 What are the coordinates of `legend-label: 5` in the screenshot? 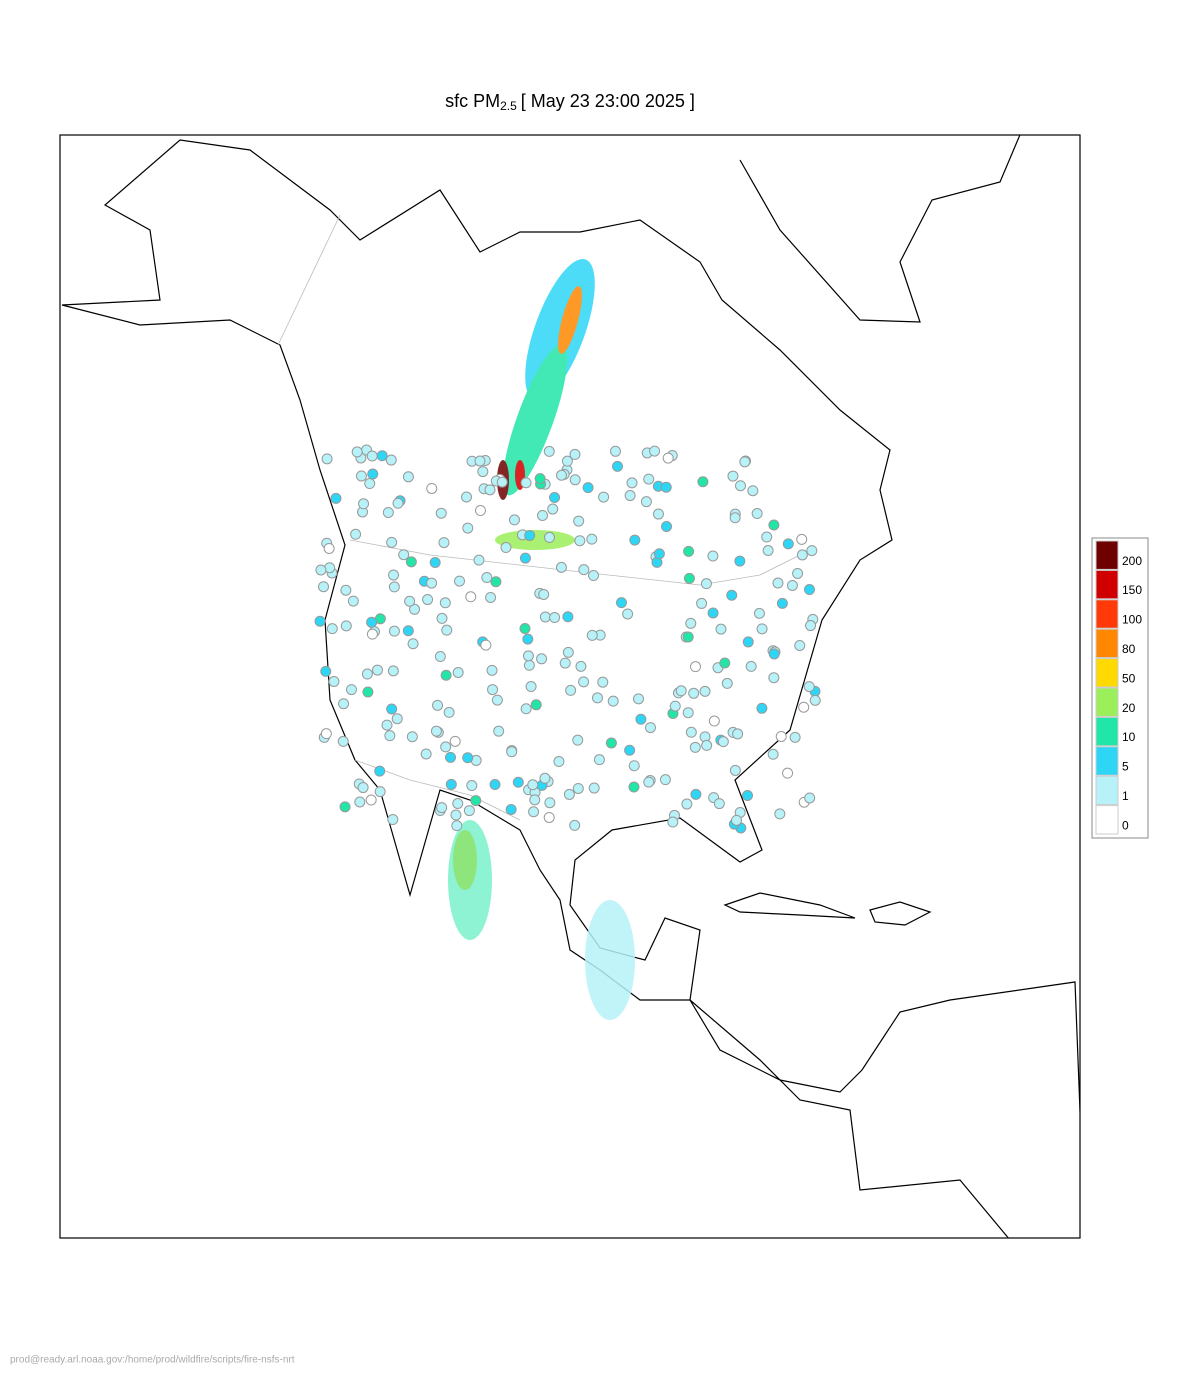 It's located at (1125, 767).